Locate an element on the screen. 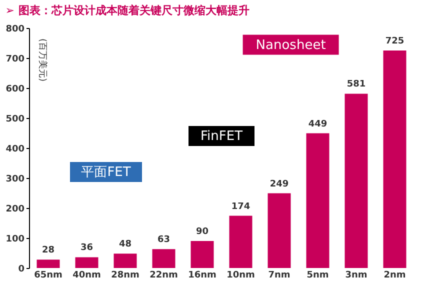 This screenshot has height=293, width=428. data-label: 28 is located at coordinates (48, 251).